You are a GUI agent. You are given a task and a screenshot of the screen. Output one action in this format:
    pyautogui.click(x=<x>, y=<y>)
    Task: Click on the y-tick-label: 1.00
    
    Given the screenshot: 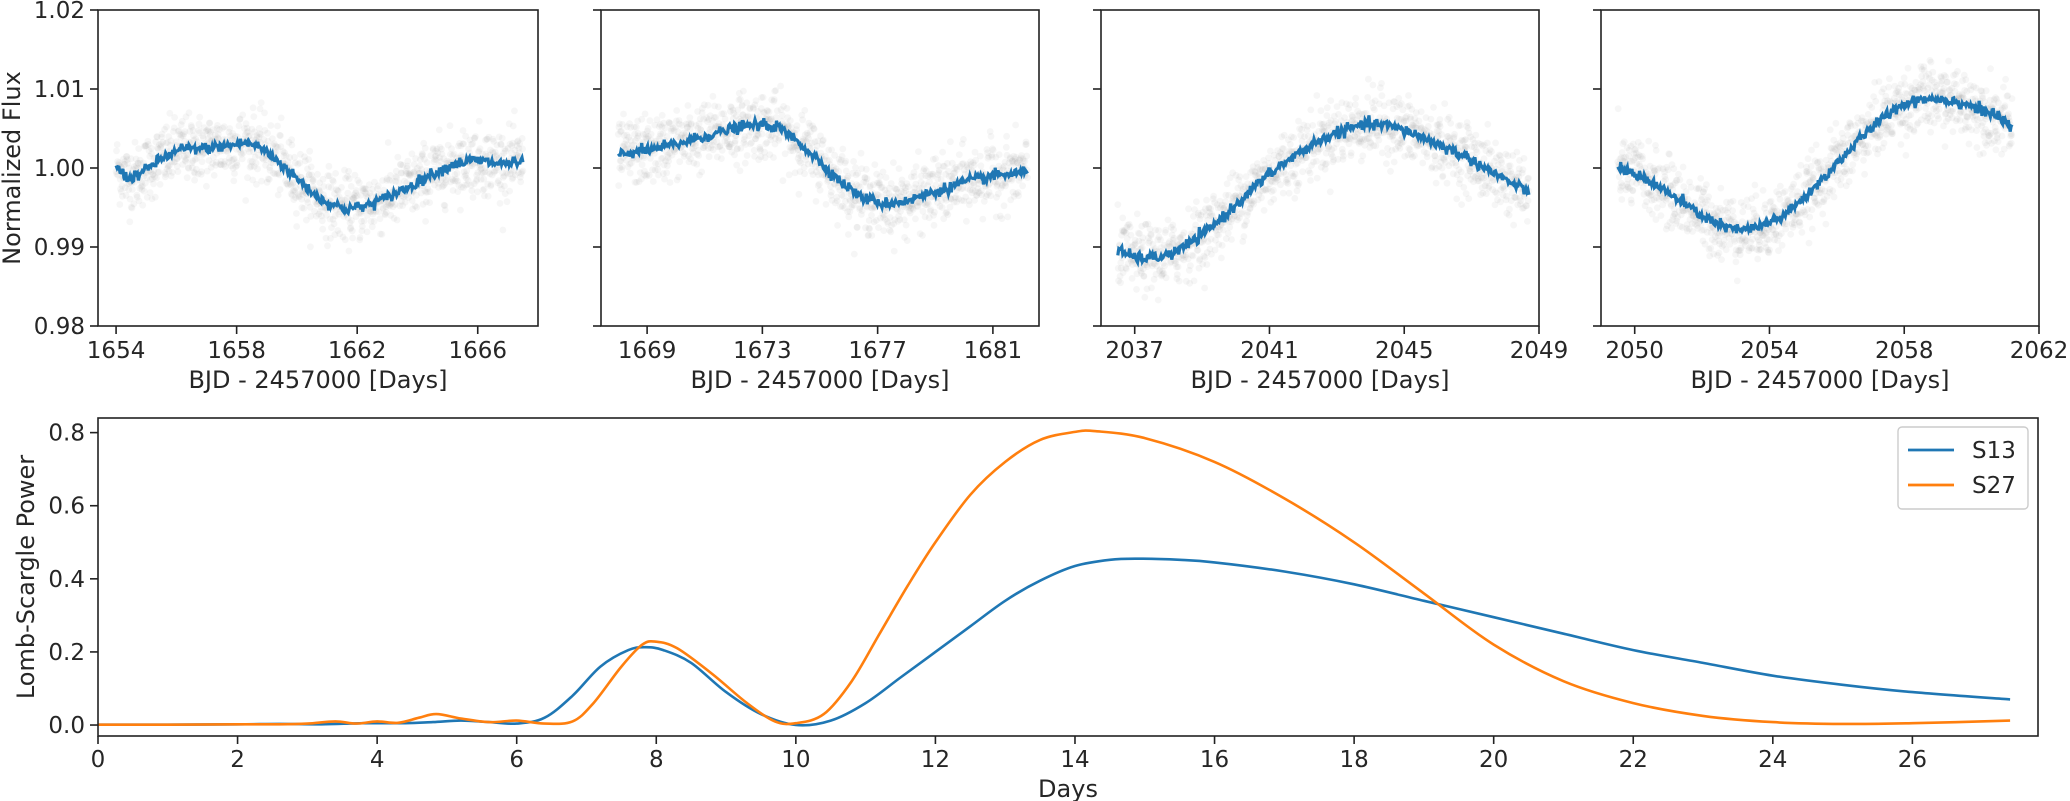 What is the action you would take?
    pyautogui.click(x=59, y=169)
    